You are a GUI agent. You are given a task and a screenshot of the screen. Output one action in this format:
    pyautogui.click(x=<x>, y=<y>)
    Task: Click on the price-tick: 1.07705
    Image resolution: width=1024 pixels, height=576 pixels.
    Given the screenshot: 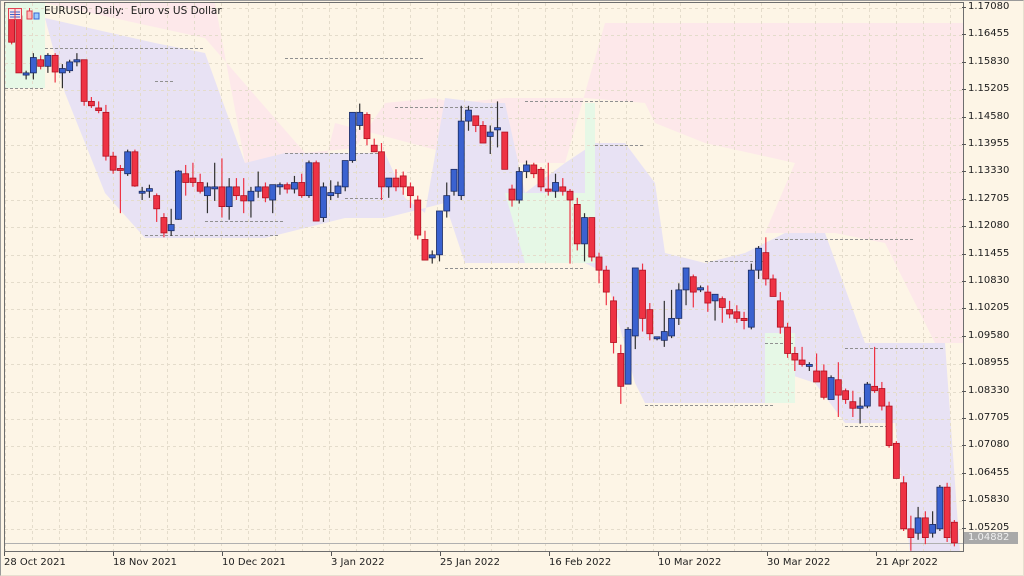 What is the action you would take?
    pyautogui.click(x=985, y=418)
    